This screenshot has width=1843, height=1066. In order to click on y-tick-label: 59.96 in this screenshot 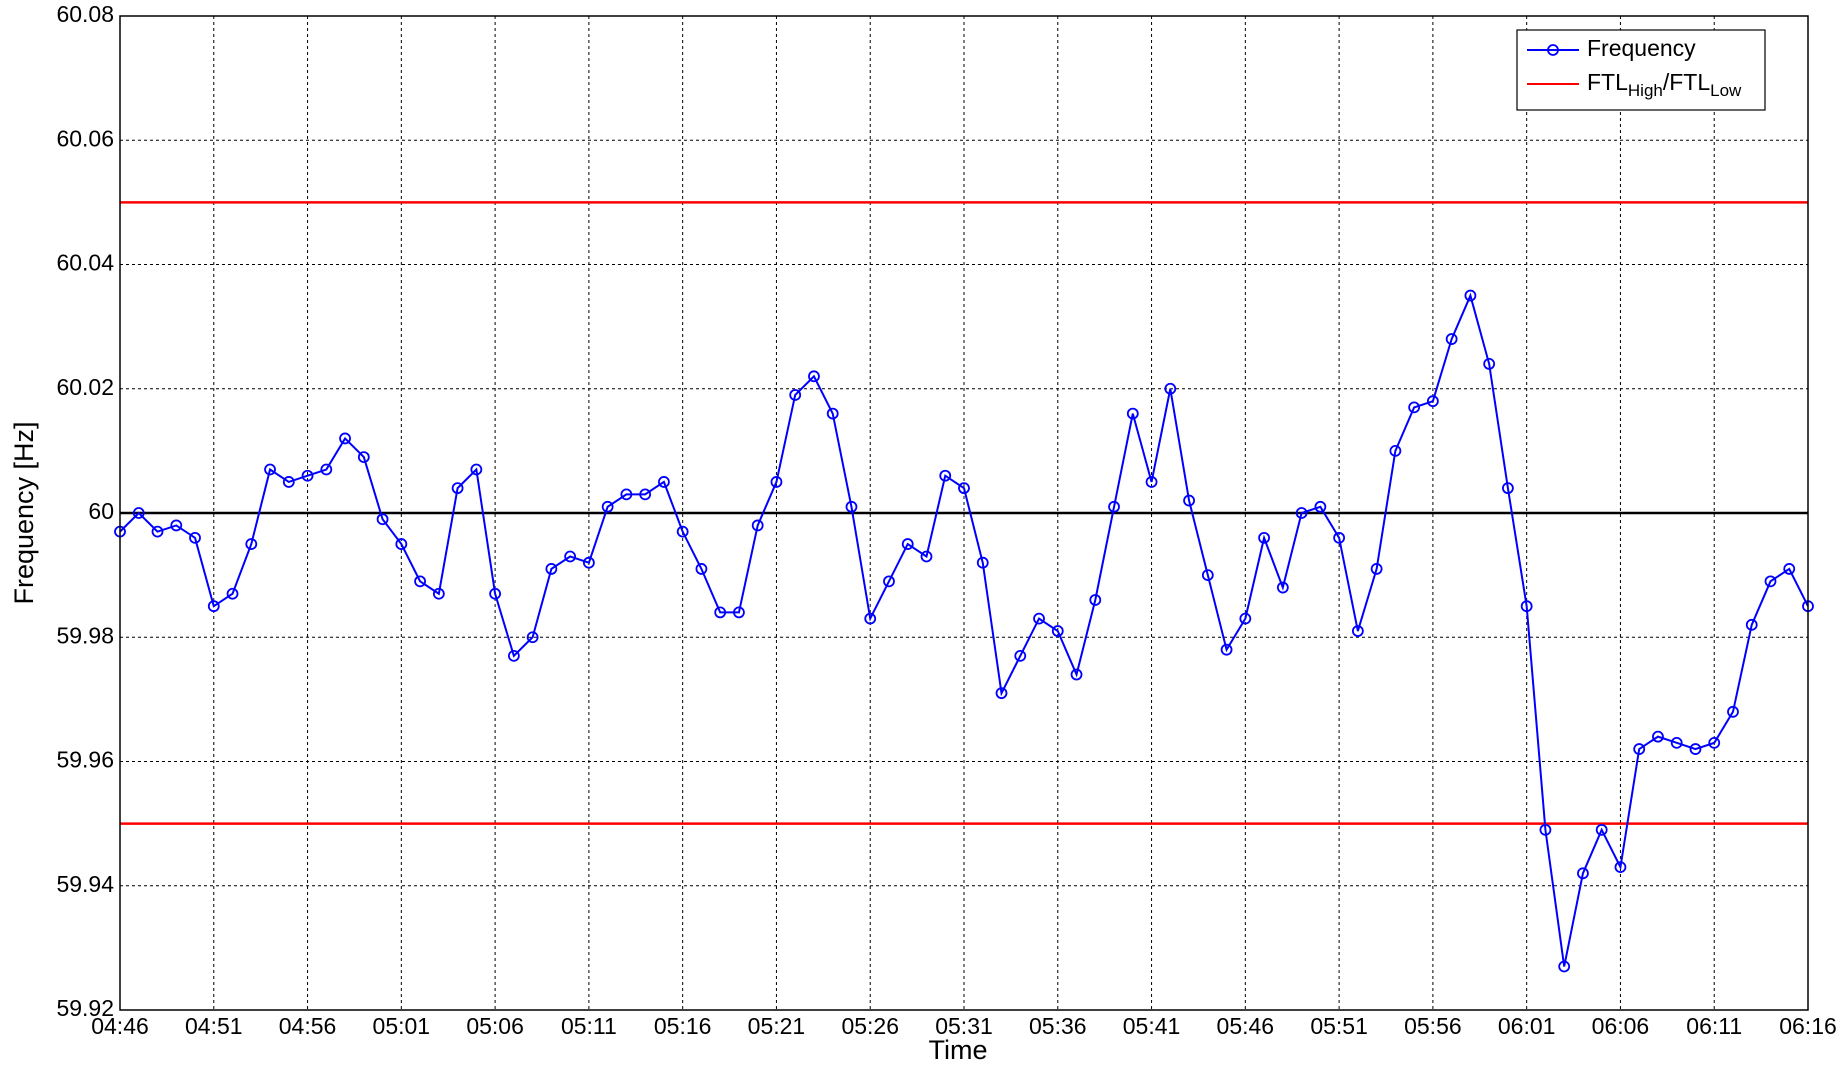, I will do `click(85, 760)`.